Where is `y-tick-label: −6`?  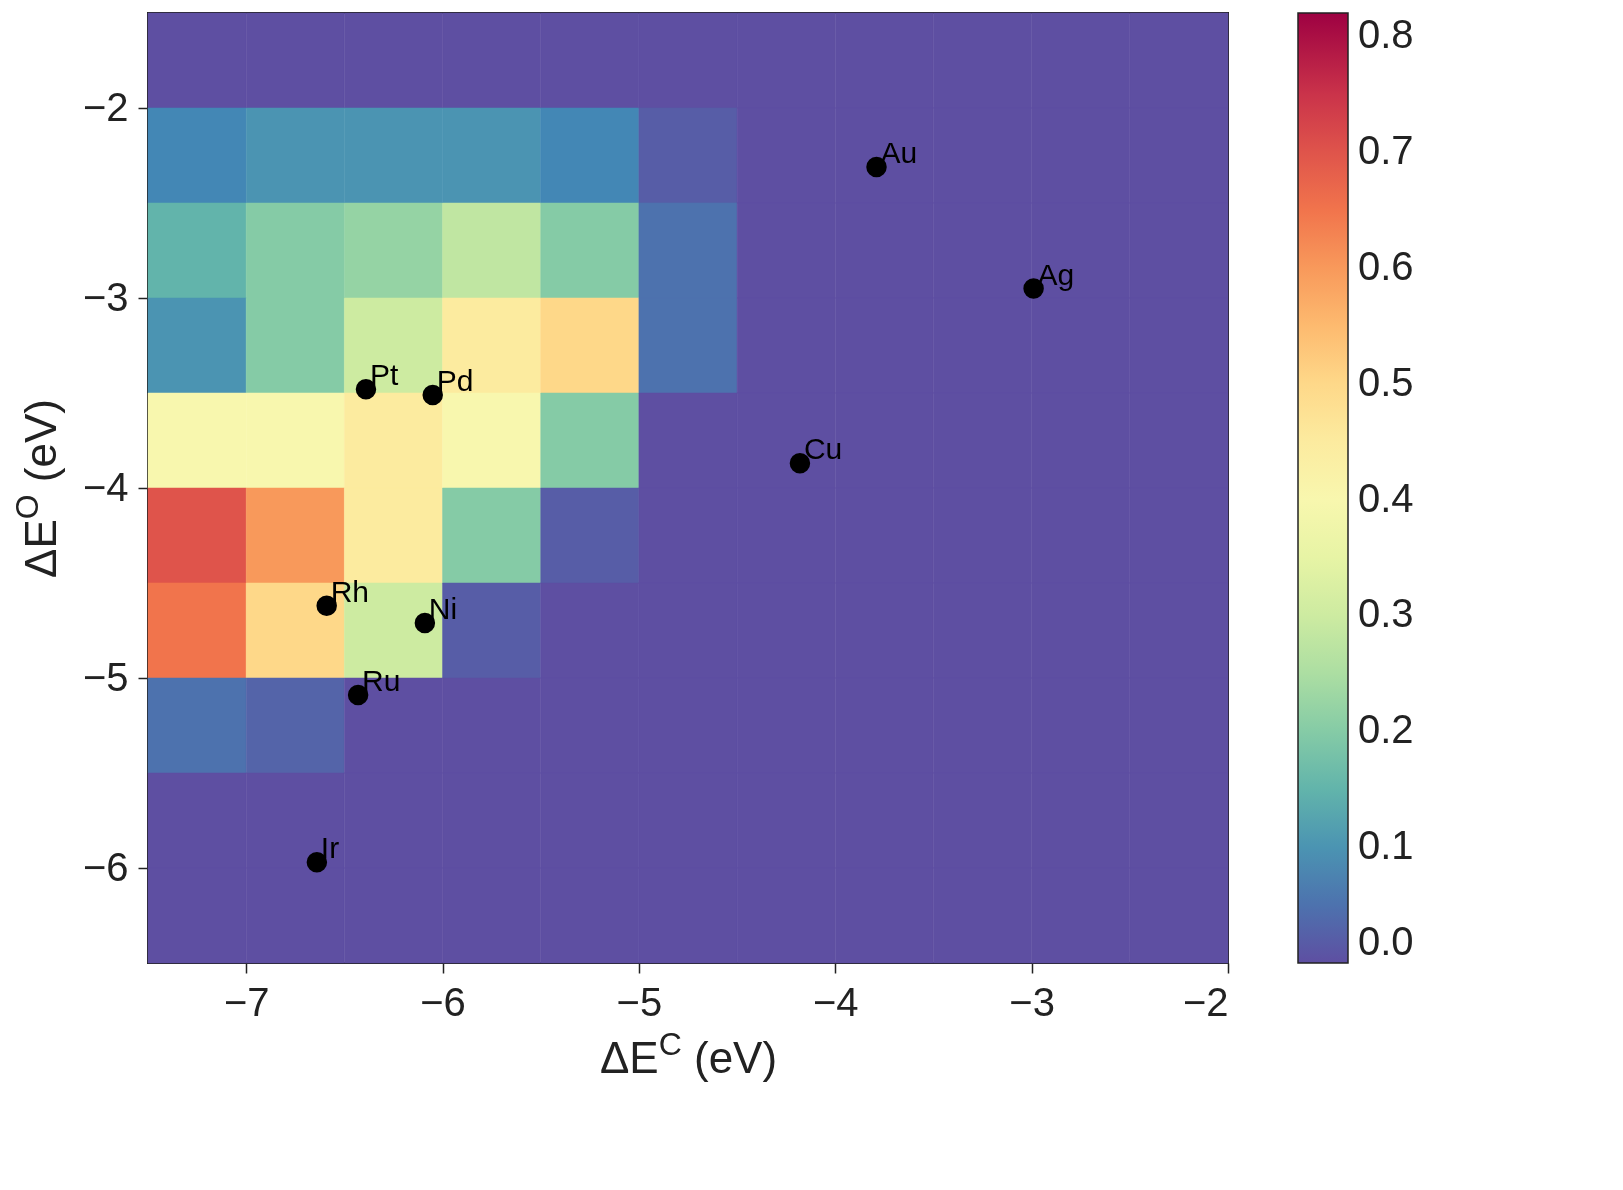 y-tick-label: −6 is located at coordinates (105, 866).